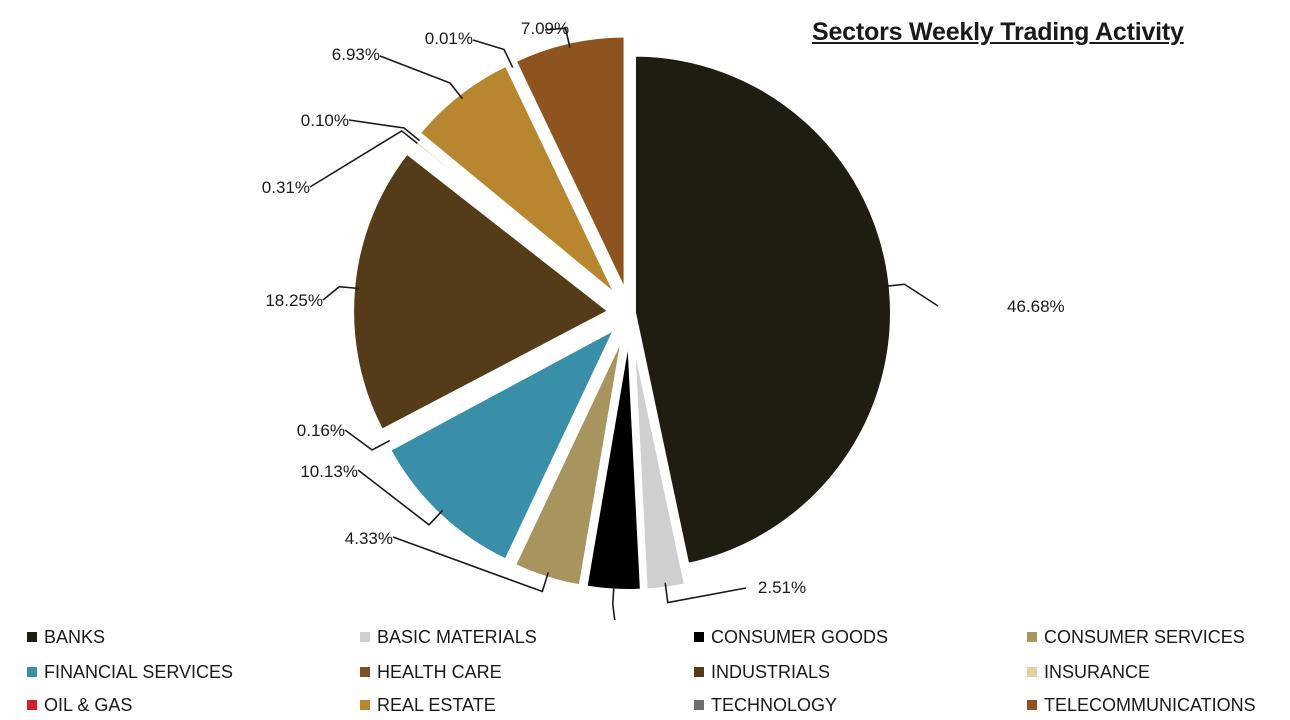 The height and width of the screenshot is (720, 1290). Describe the element at coordinates (457, 636) in the screenshot. I see `legend-label: BASIC MATERIALS` at that location.